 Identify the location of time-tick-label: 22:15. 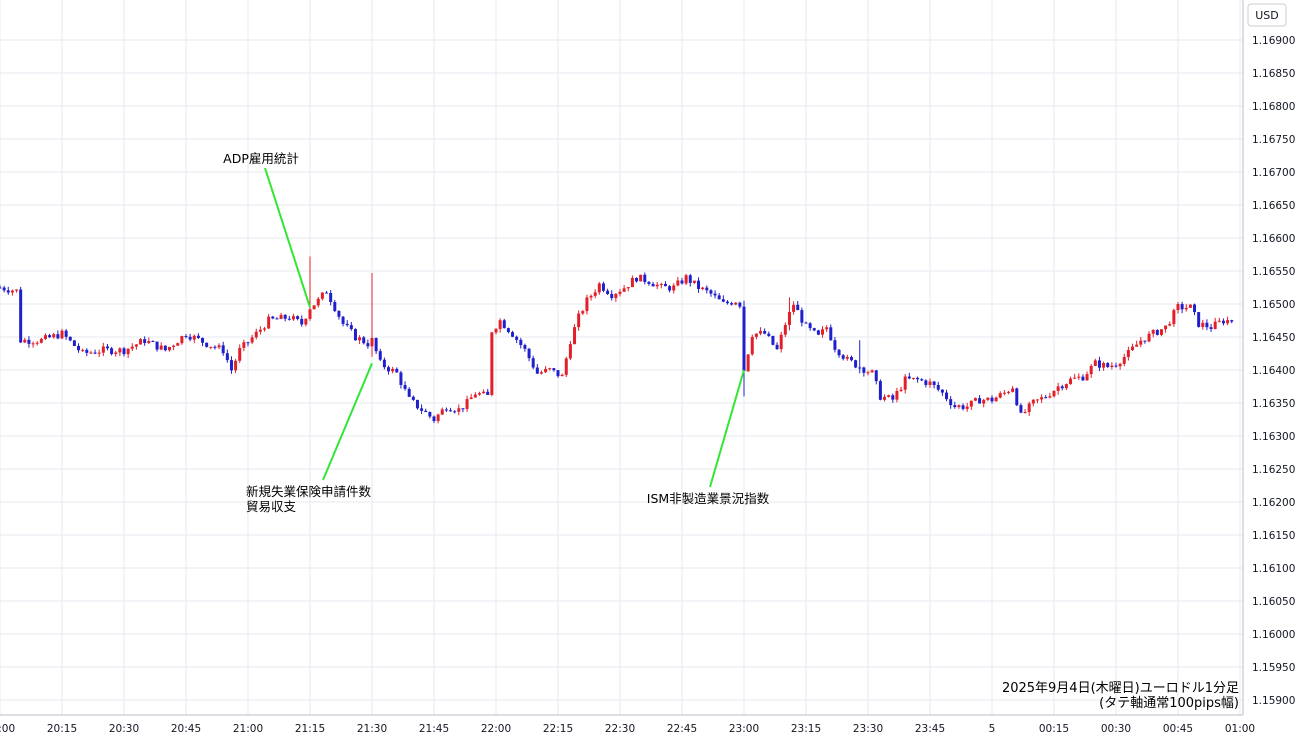
(558, 729).